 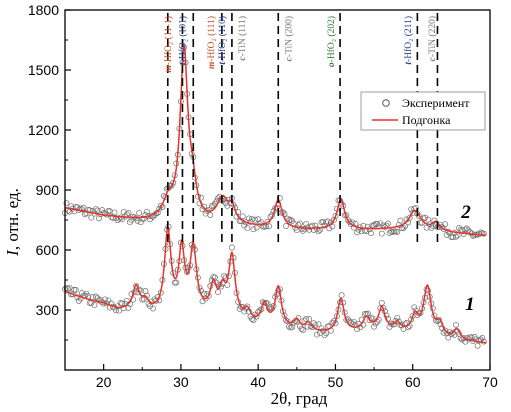 What do you see at coordinates (436, 103) in the screenshot?
I see `legend-label-experiment: Эксперимент` at bounding box center [436, 103].